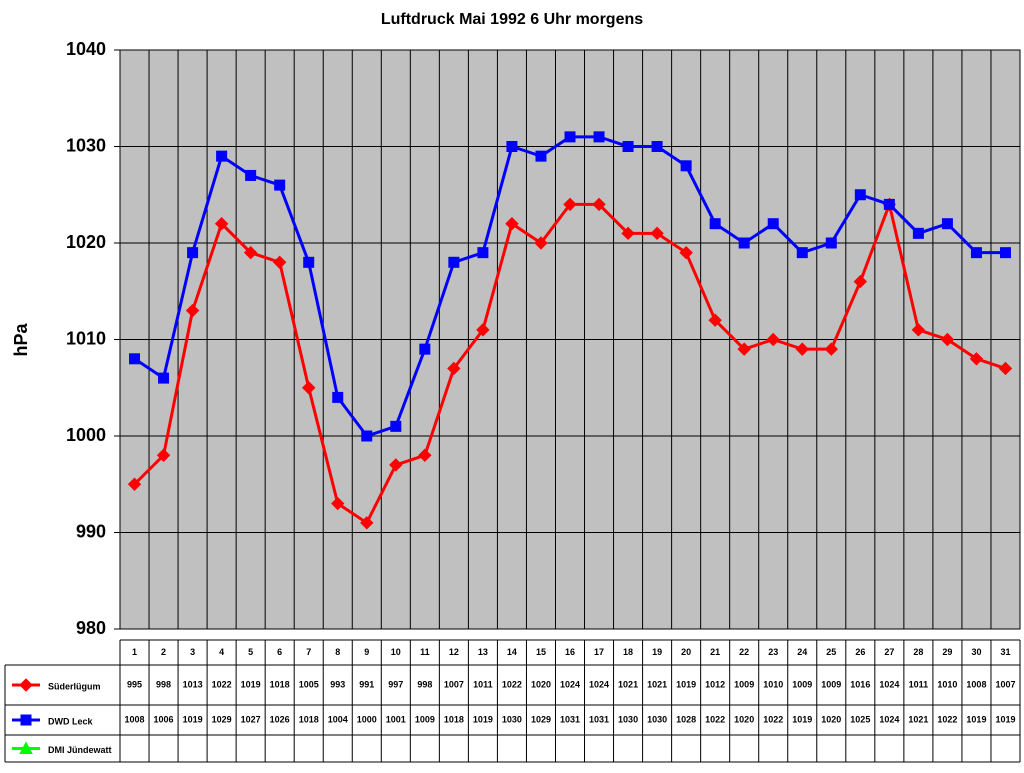 The image size is (1024, 773). What do you see at coordinates (91, 531) in the screenshot?
I see `y-tick-label: 990` at bounding box center [91, 531].